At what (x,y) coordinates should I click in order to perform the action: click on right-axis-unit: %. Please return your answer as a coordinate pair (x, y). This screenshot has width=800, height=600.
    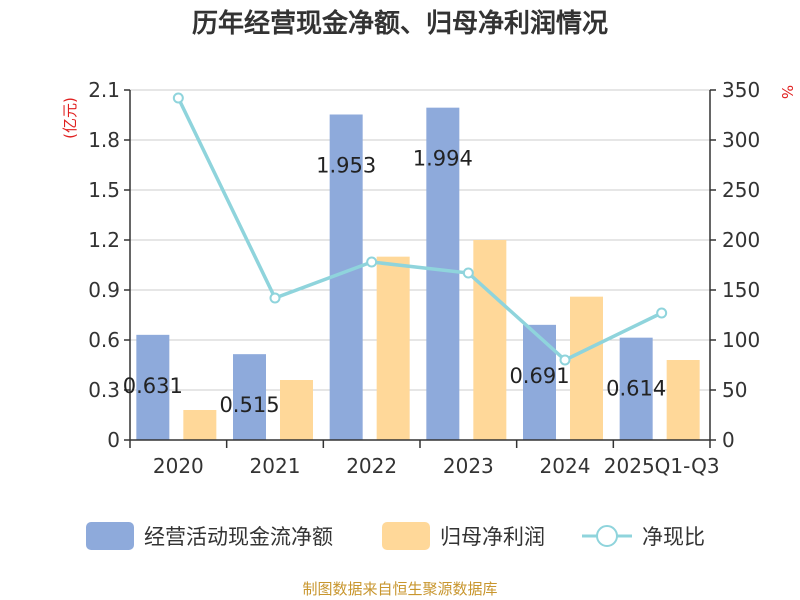
    Looking at the image, I should click on (787, 92).